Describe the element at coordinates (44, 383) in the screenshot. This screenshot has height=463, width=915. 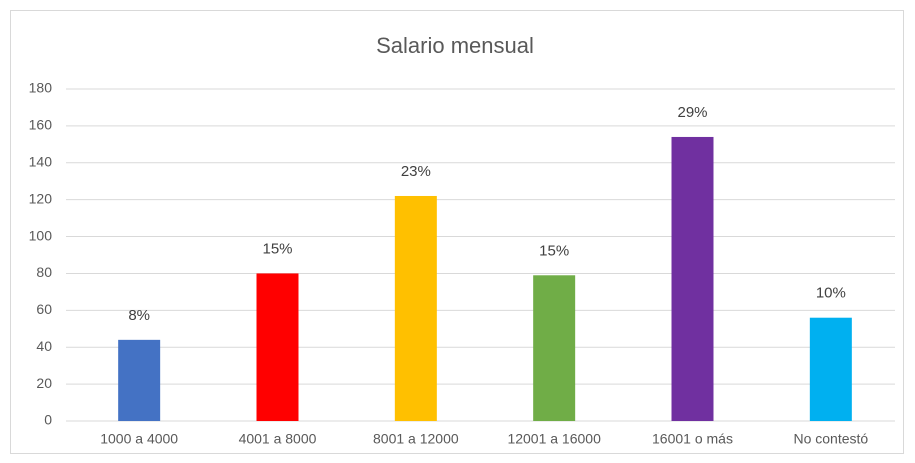
I see `y-tick-label: 20` at that location.